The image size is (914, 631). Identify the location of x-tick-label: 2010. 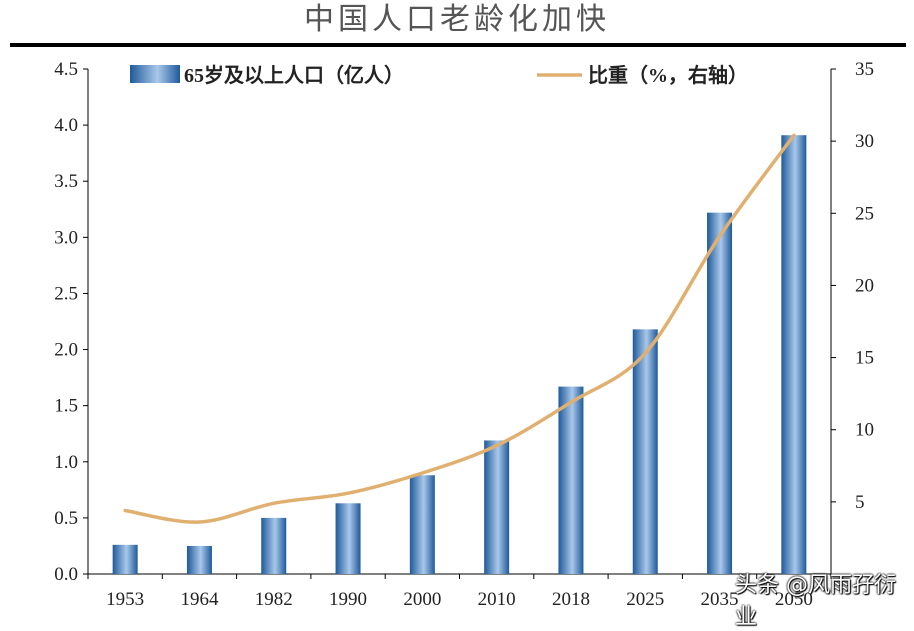
(497, 599).